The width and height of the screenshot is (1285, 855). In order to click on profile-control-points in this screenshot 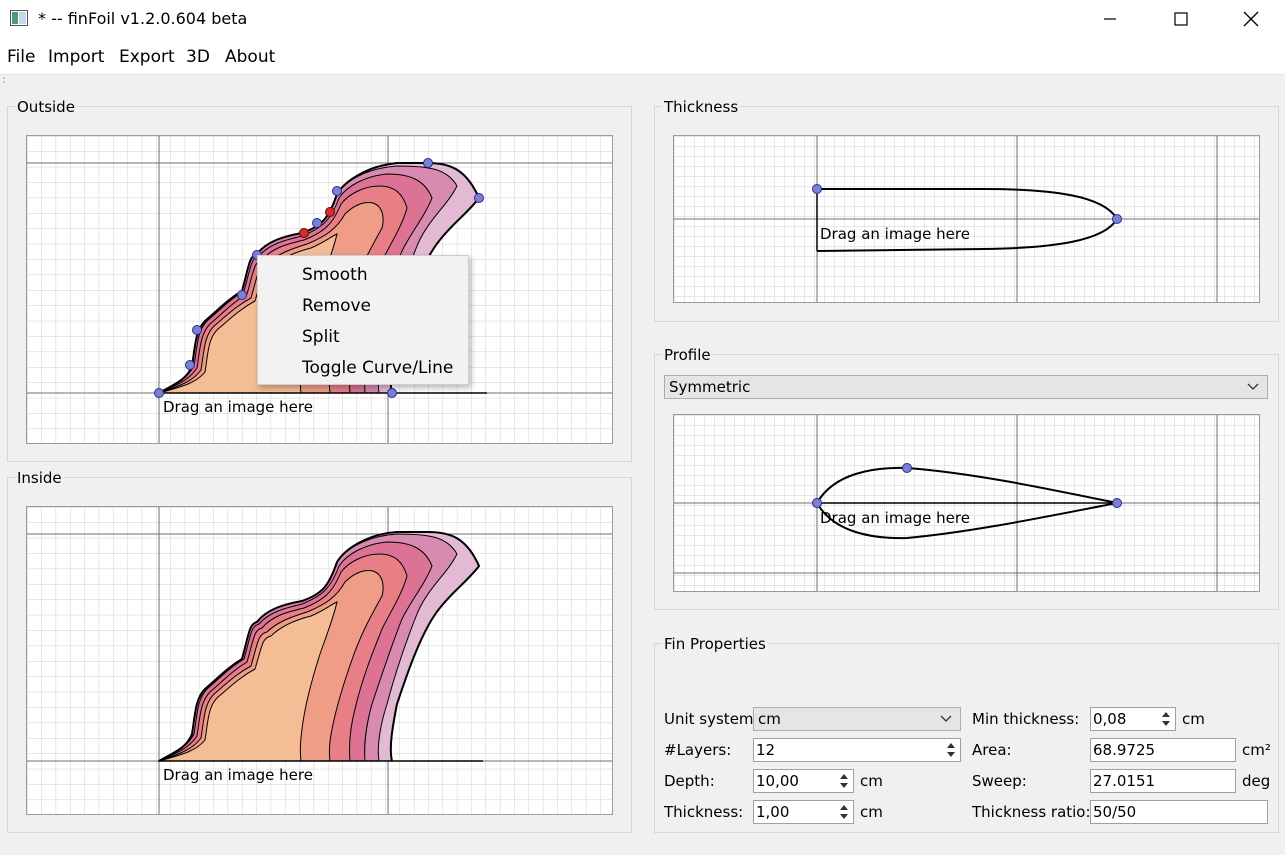, I will do `click(967, 485)`.